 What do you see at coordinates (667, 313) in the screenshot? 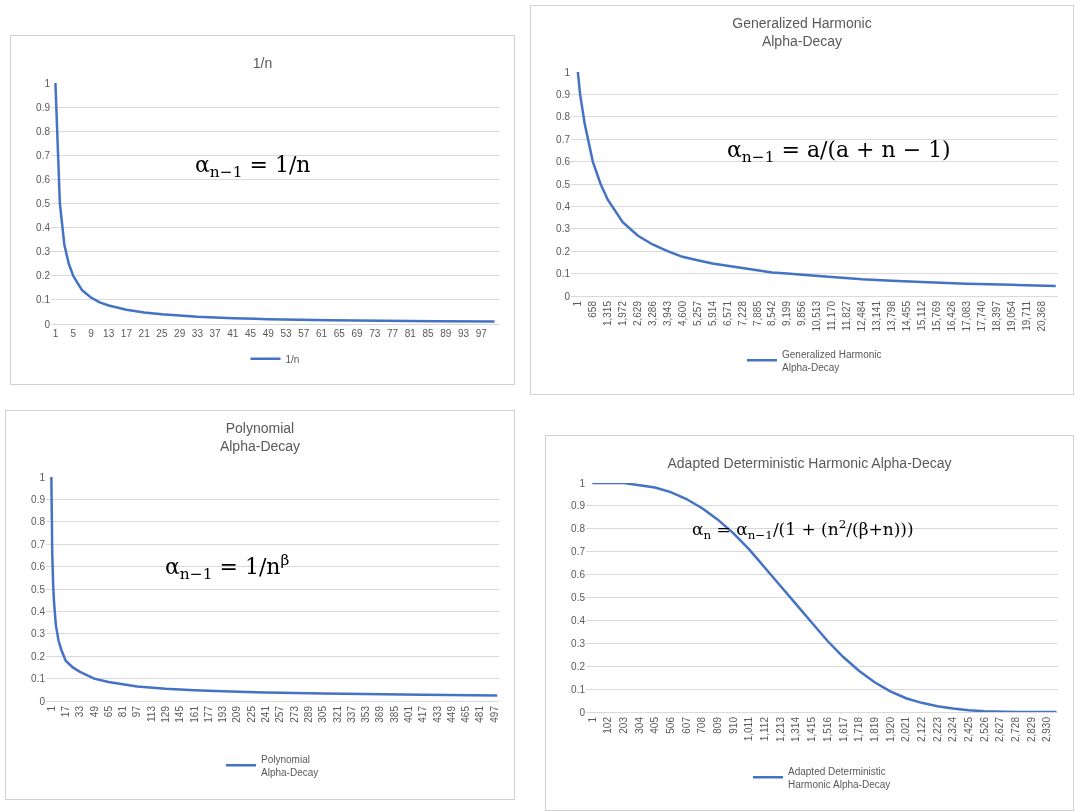
I see `x-tick-label: 3,943` at bounding box center [667, 313].